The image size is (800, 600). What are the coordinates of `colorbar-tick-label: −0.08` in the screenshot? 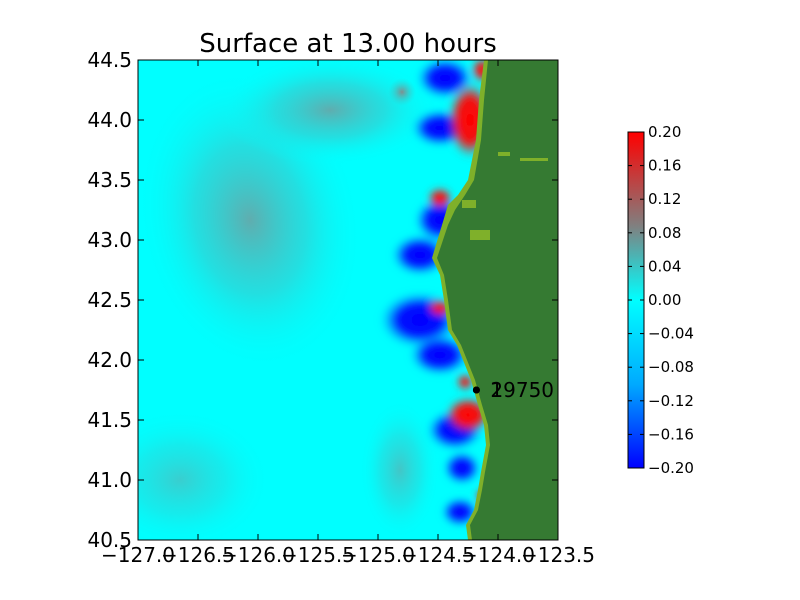 It's located at (671, 367).